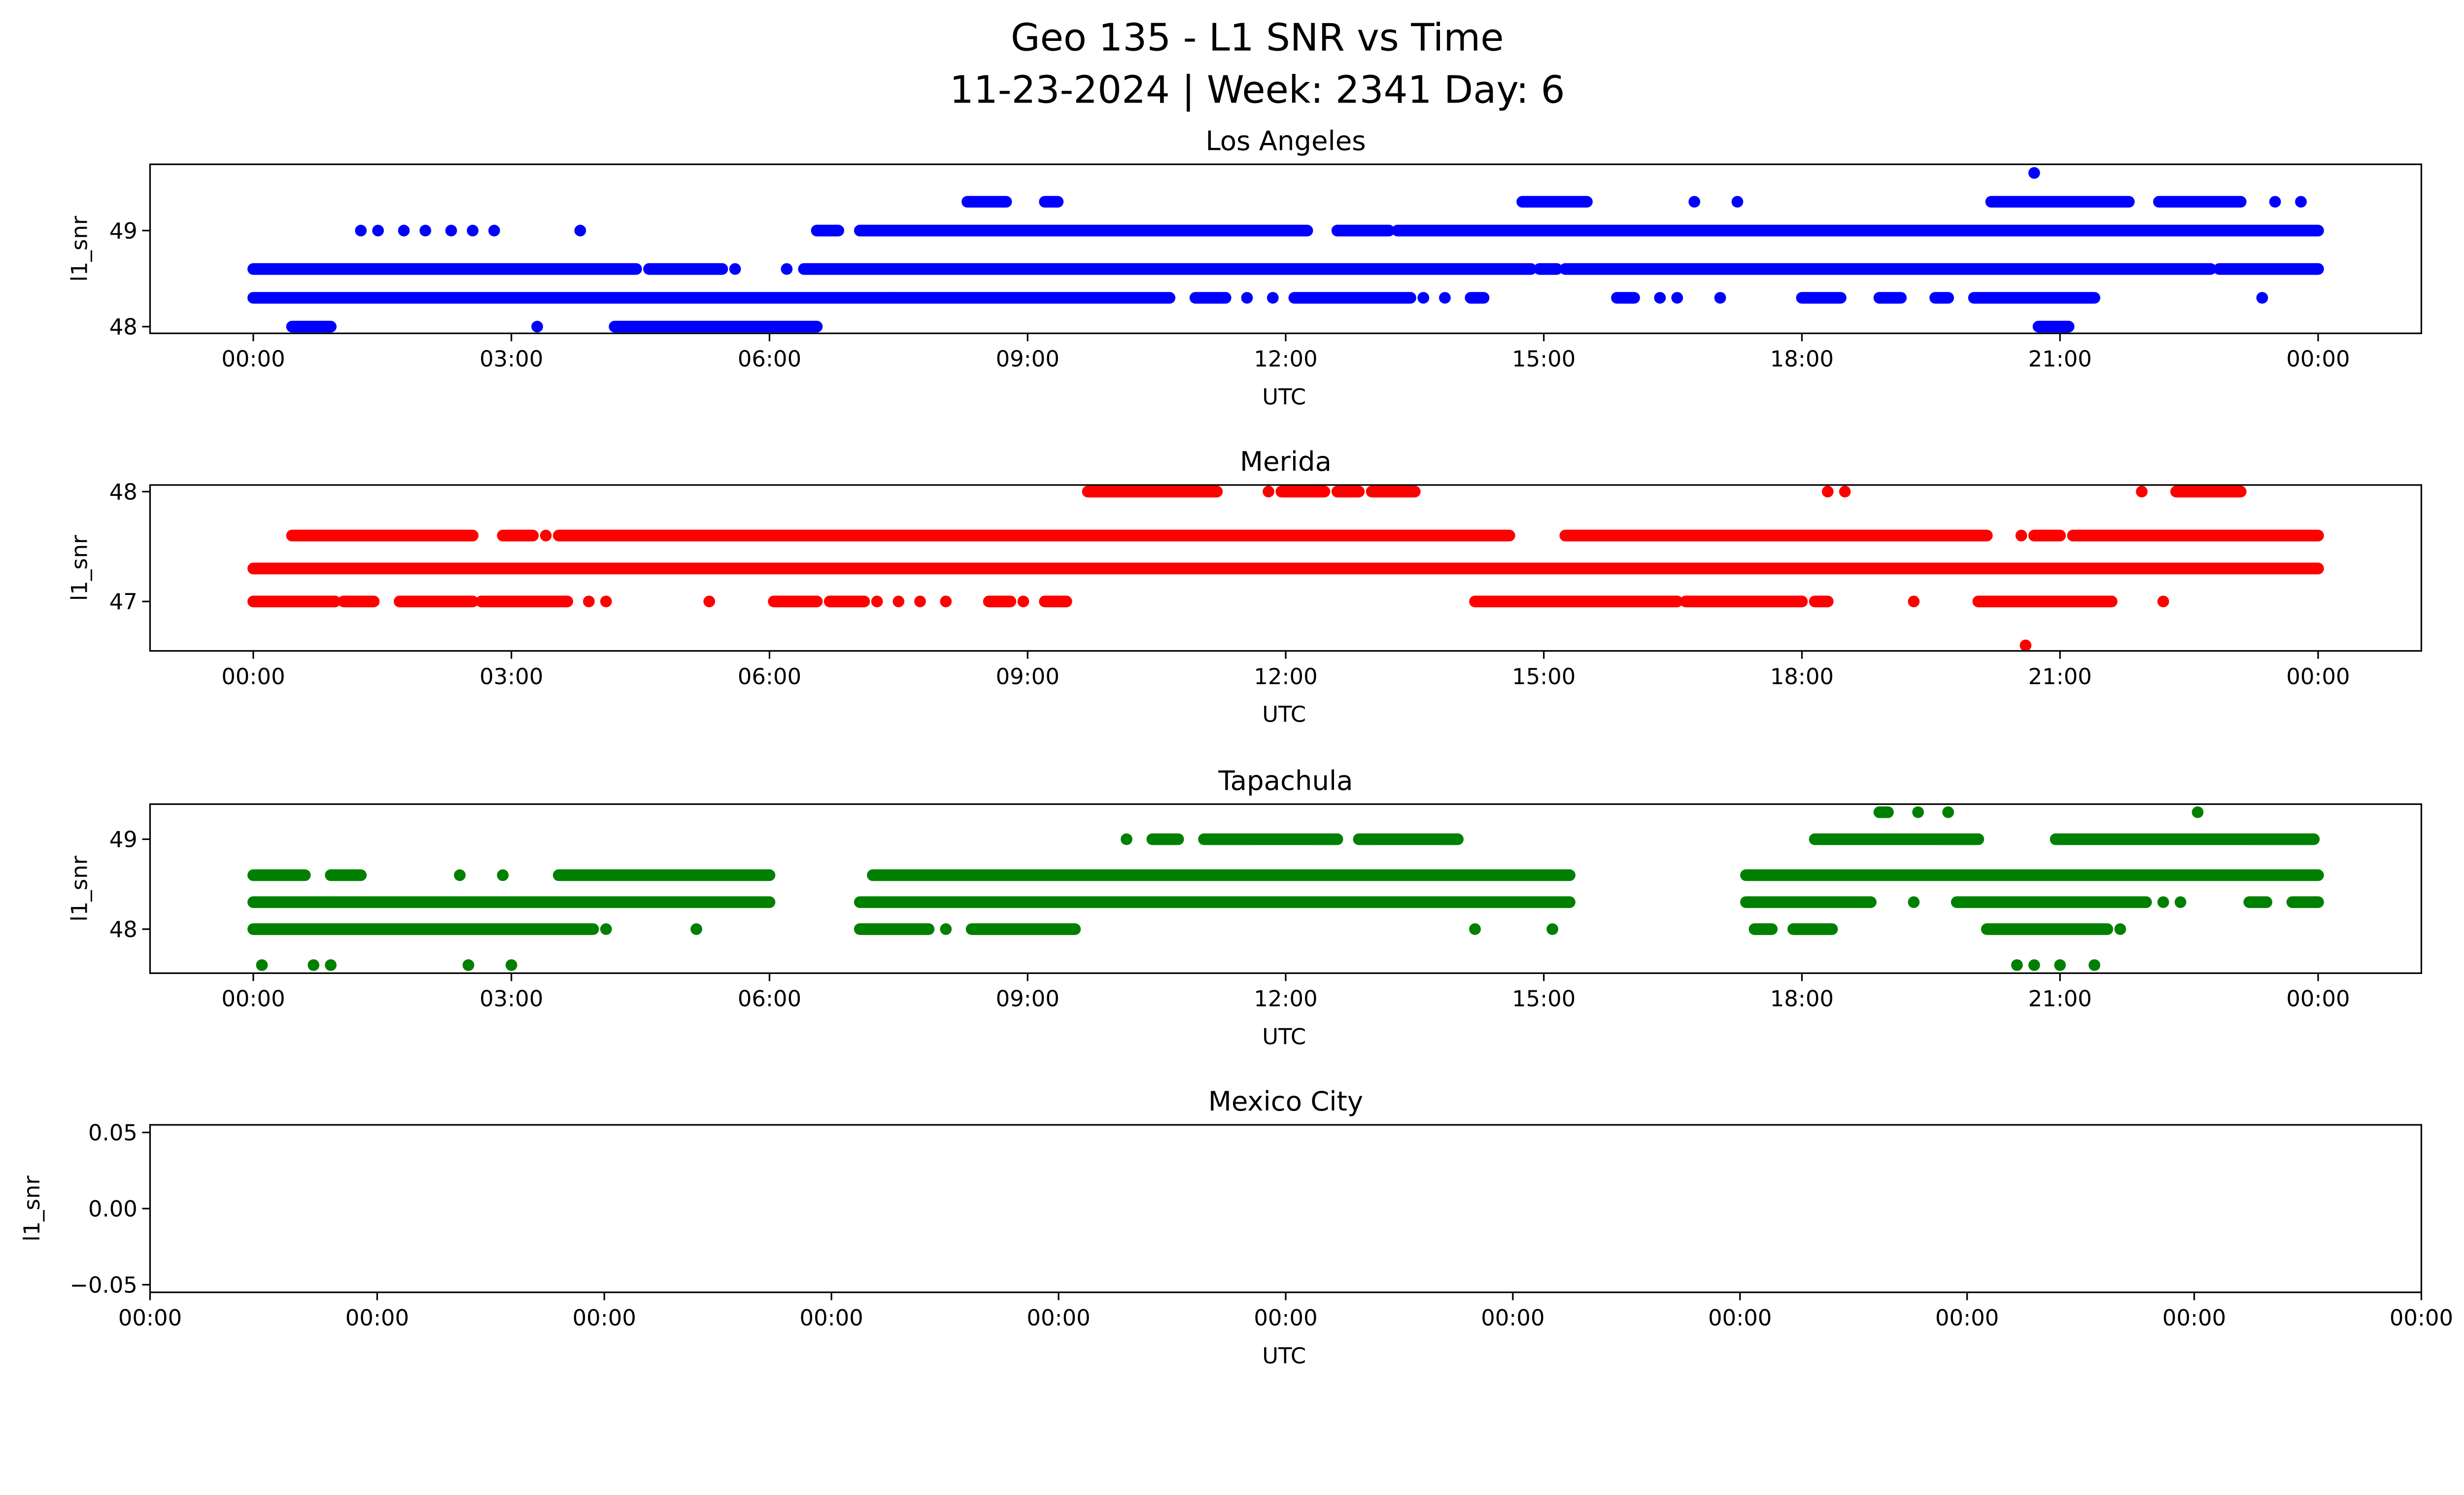 The height and width of the screenshot is (1495, 2464). What do you see at coordinates (1257, 38) in the screenshot?
I see `figure-title: Geo 135 - L1 SNR vs Time` at bounding box center [1257, 38].